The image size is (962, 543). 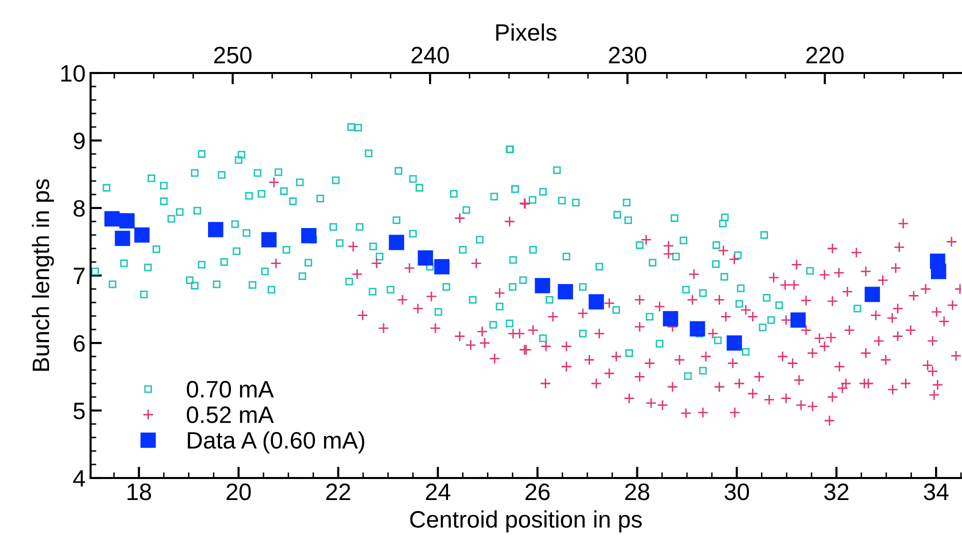 What do you see at coordinates (438, 491) in the screenshot?
I see `x-tick-label: 24` at bounding box center [438, 491].